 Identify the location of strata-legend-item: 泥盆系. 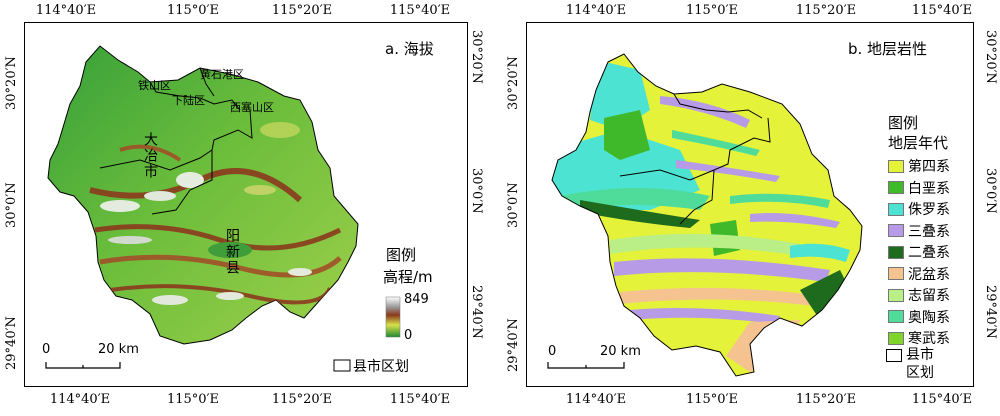
(919, 274).